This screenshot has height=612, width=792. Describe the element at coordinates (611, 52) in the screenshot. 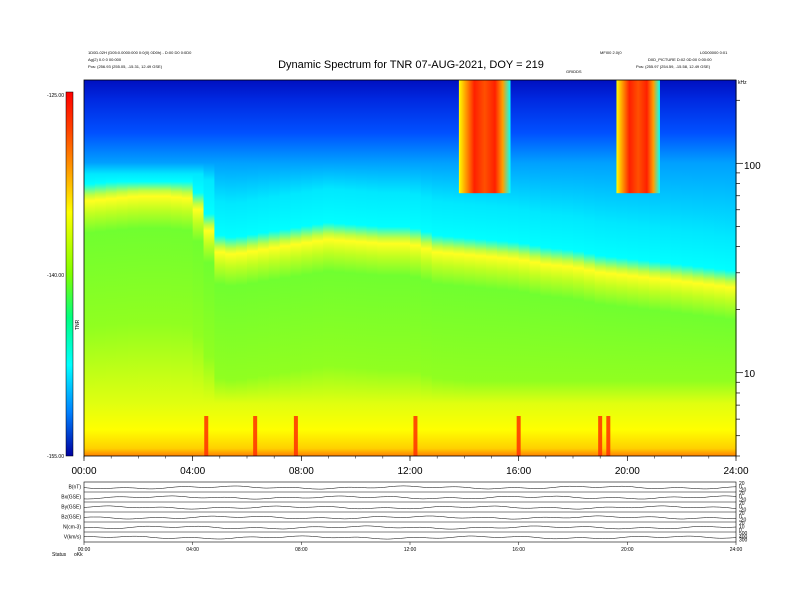

I see `header-line-4: MFI00 2.0(0` at that location.